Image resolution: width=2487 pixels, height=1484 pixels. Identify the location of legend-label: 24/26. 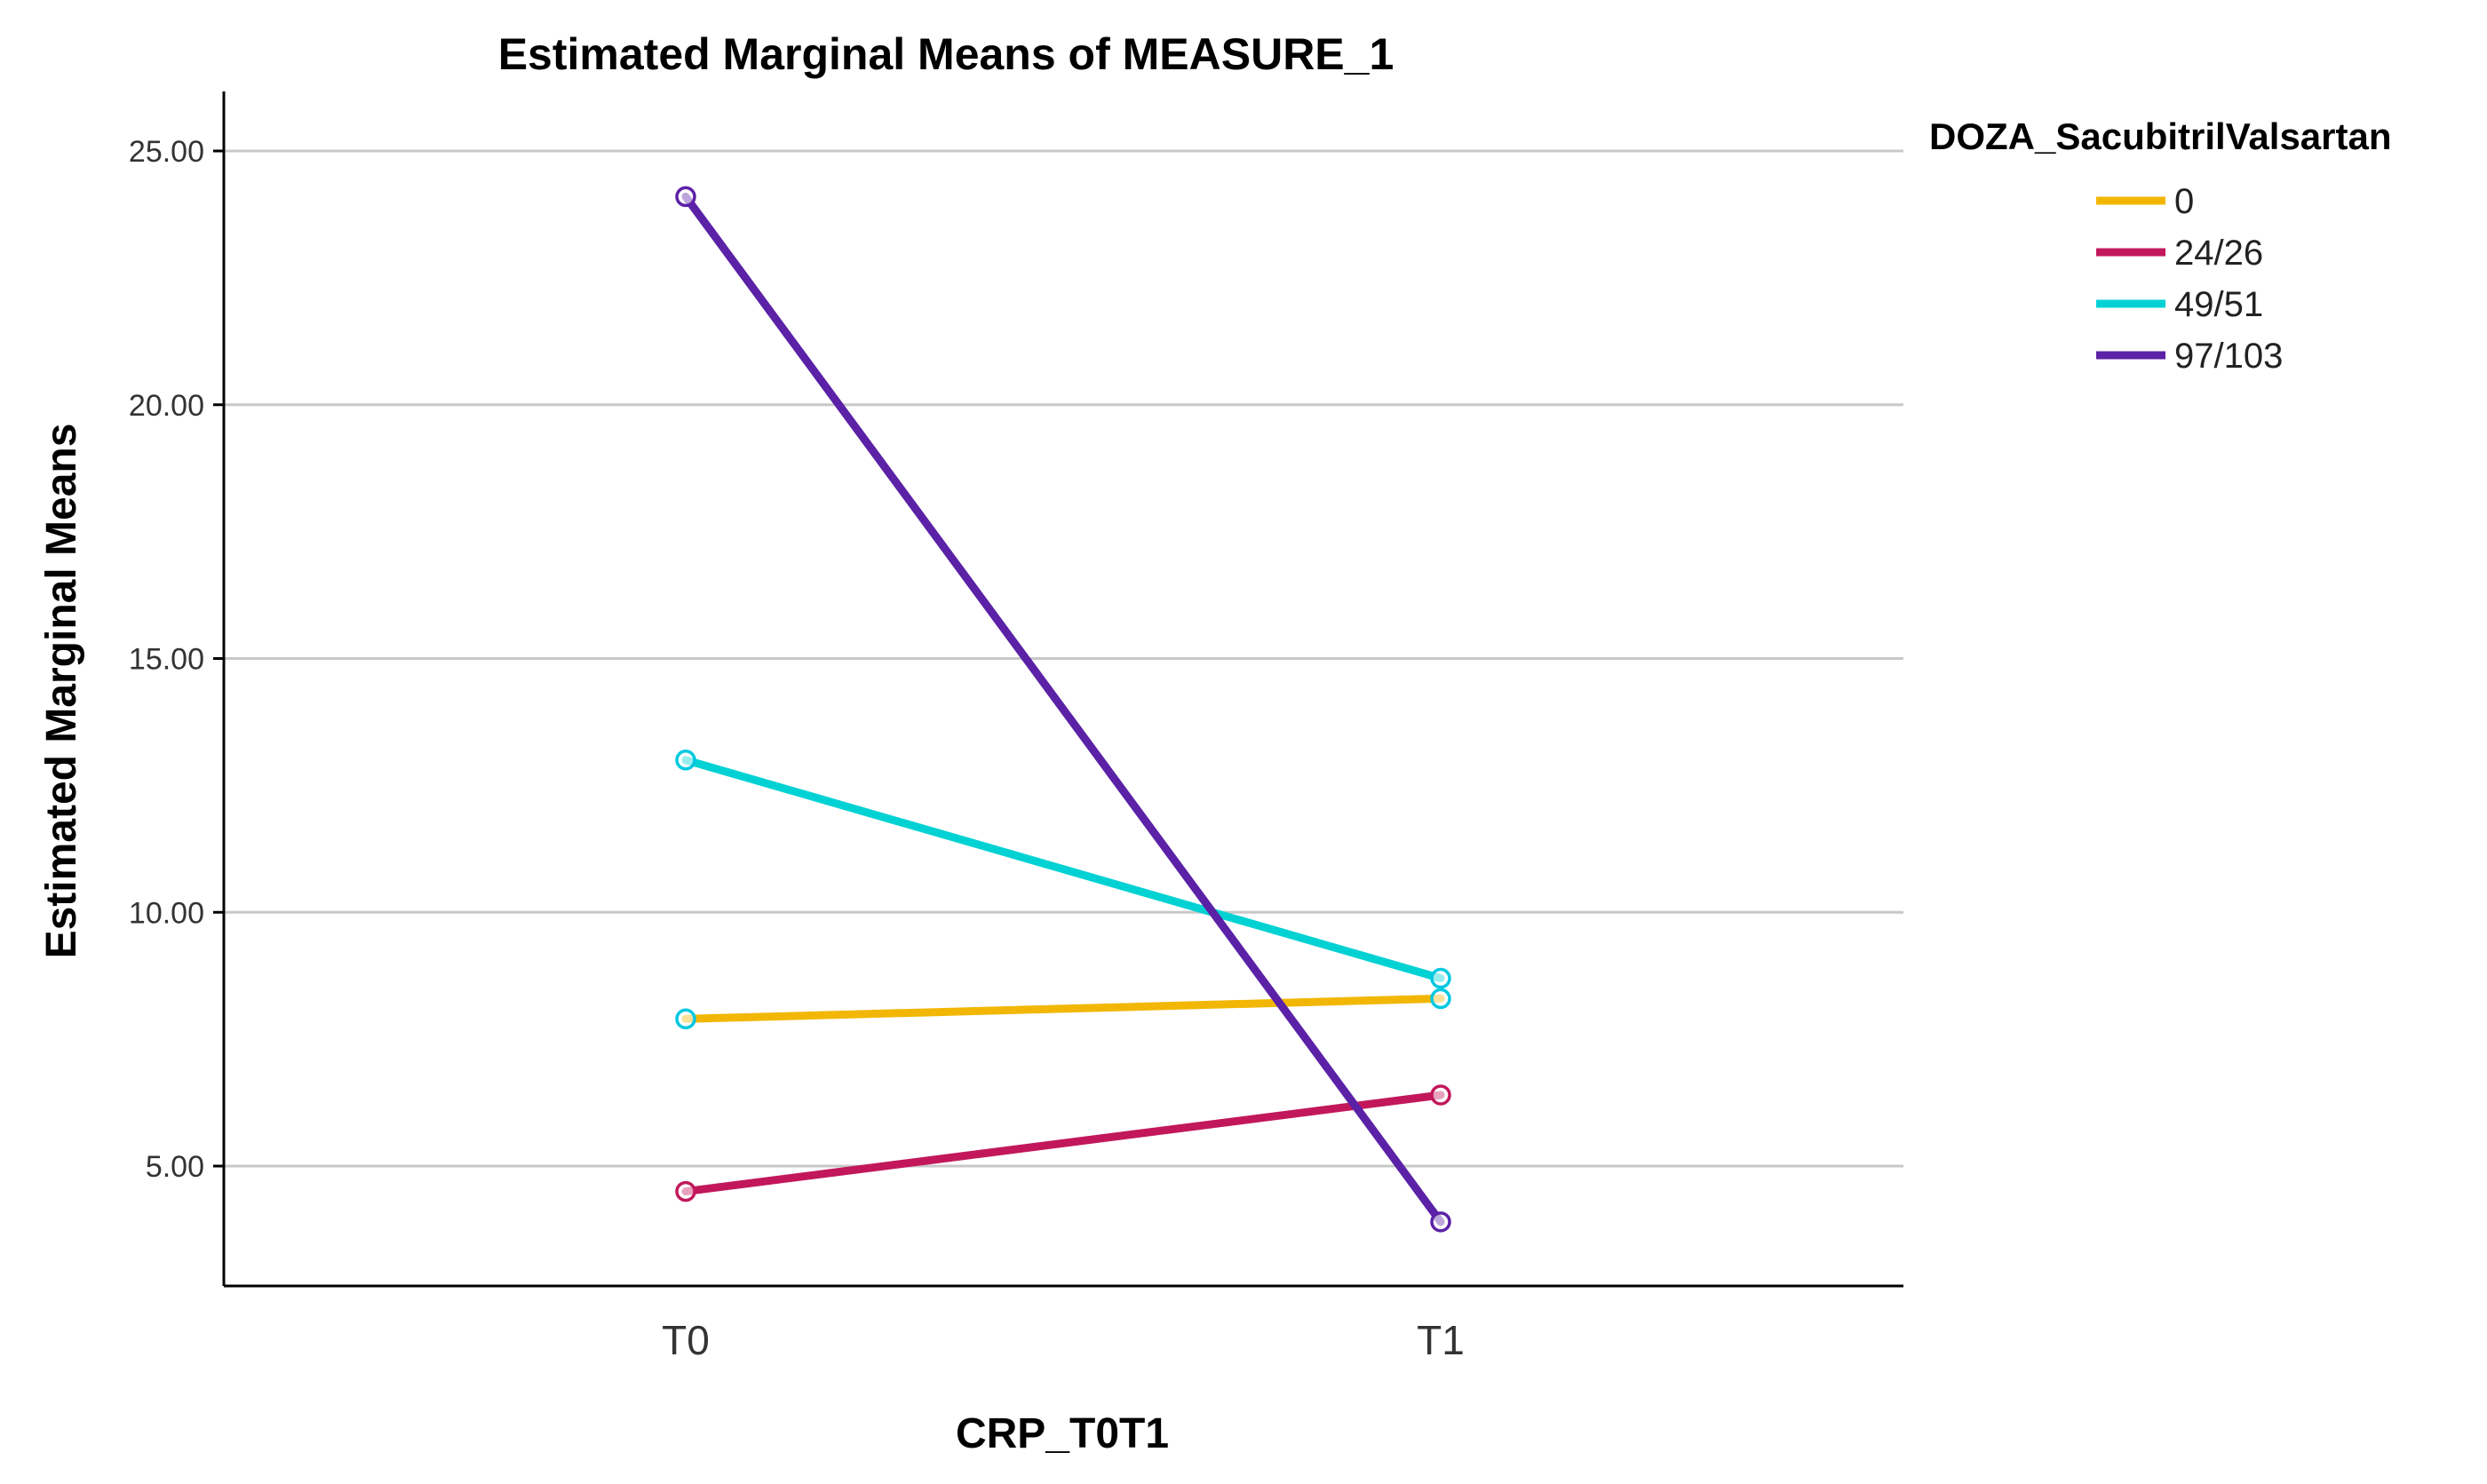
(2218, 254).